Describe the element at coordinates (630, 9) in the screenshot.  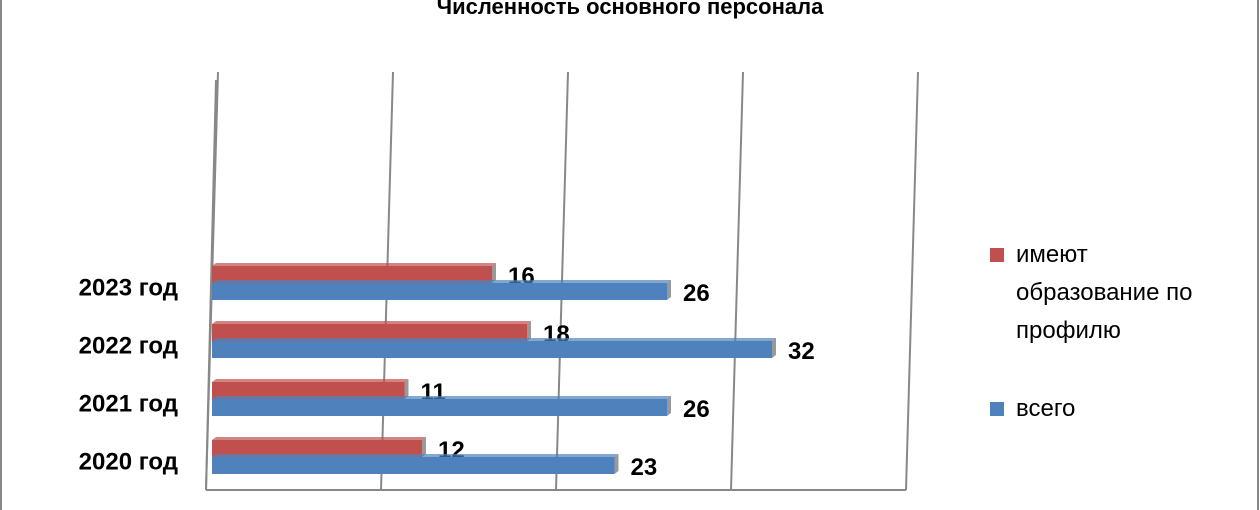
I see `chart-title: Численность основного персонала` at that location.